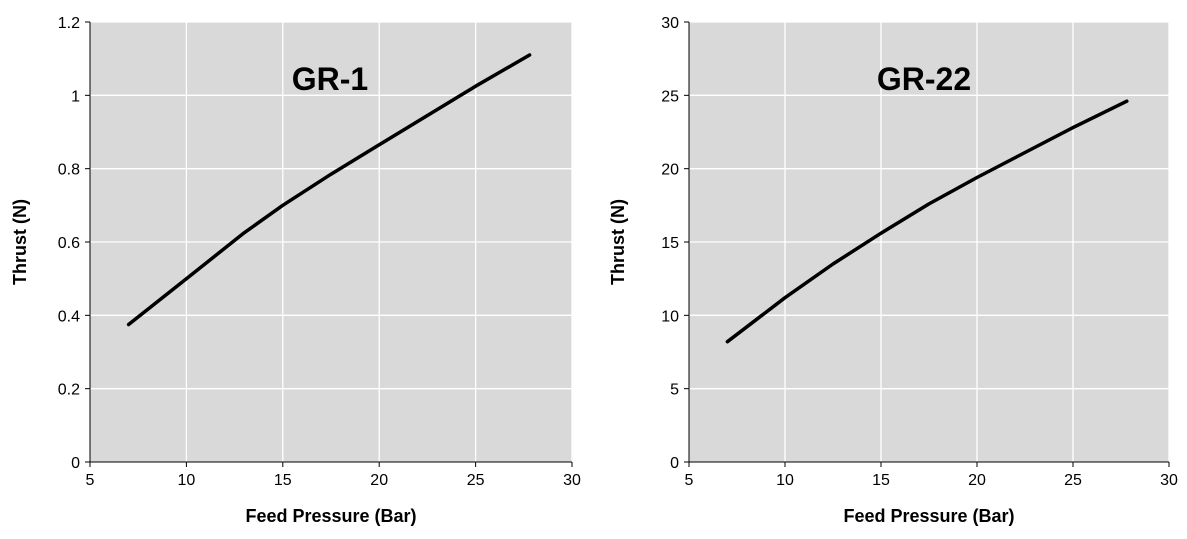 This screenshot has width=1187, height=539. Describe the element at coordinates (69, 170) in the screenshot. I see `y-tick-label: 0.8` at that location.